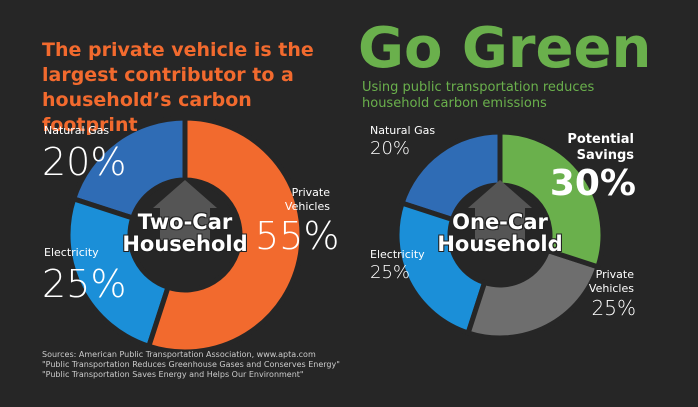 This screenshot has width=698, height=407. Describe the element at coordinates (592, 183) in the screenshot. I see `slice-value: 30%` at that location.